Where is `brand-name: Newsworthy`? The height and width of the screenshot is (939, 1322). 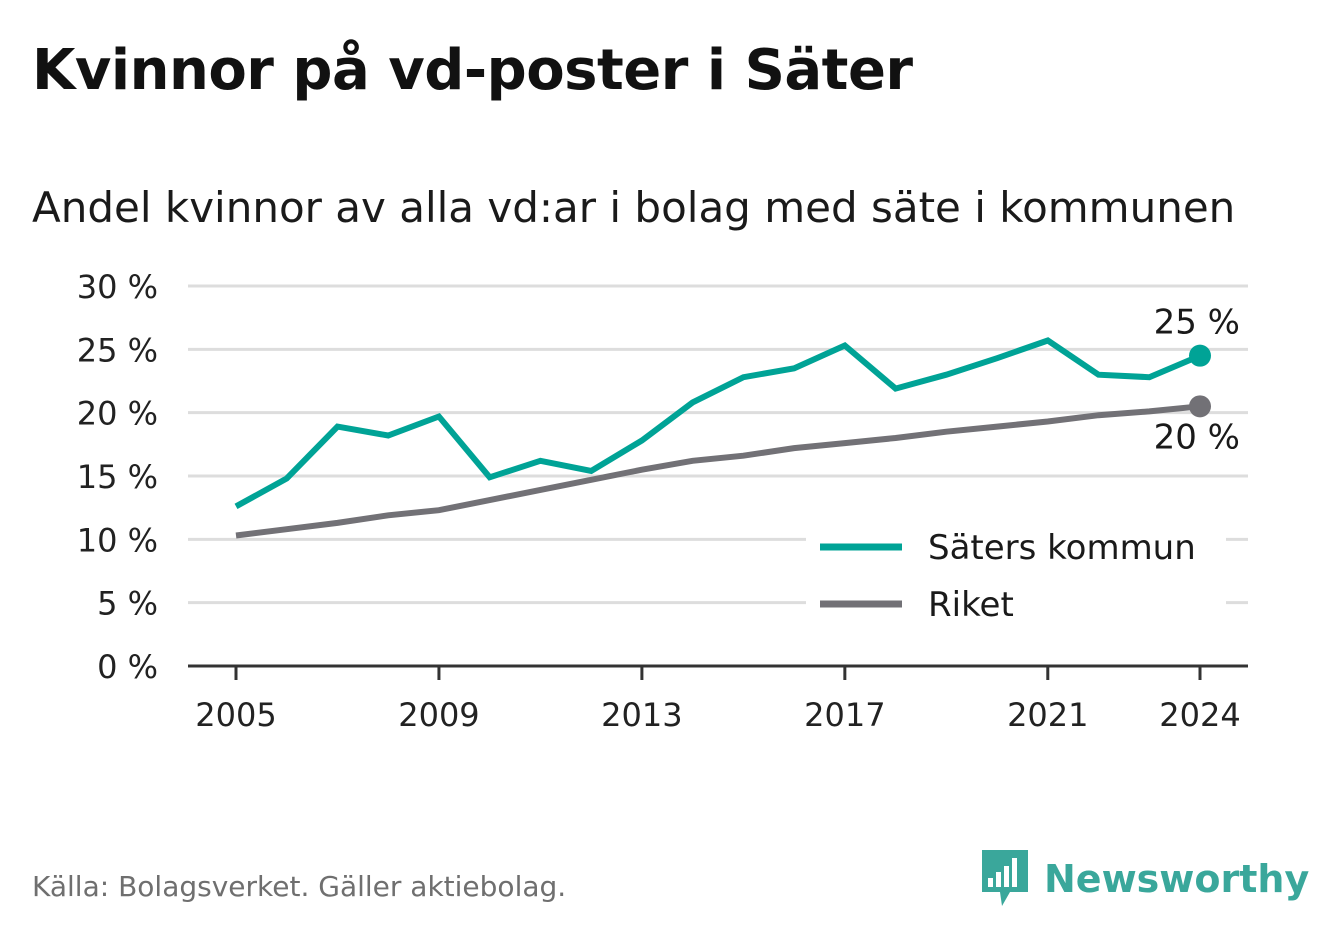
brand-name: Newsworthy is located at coordinates (1177, 879).